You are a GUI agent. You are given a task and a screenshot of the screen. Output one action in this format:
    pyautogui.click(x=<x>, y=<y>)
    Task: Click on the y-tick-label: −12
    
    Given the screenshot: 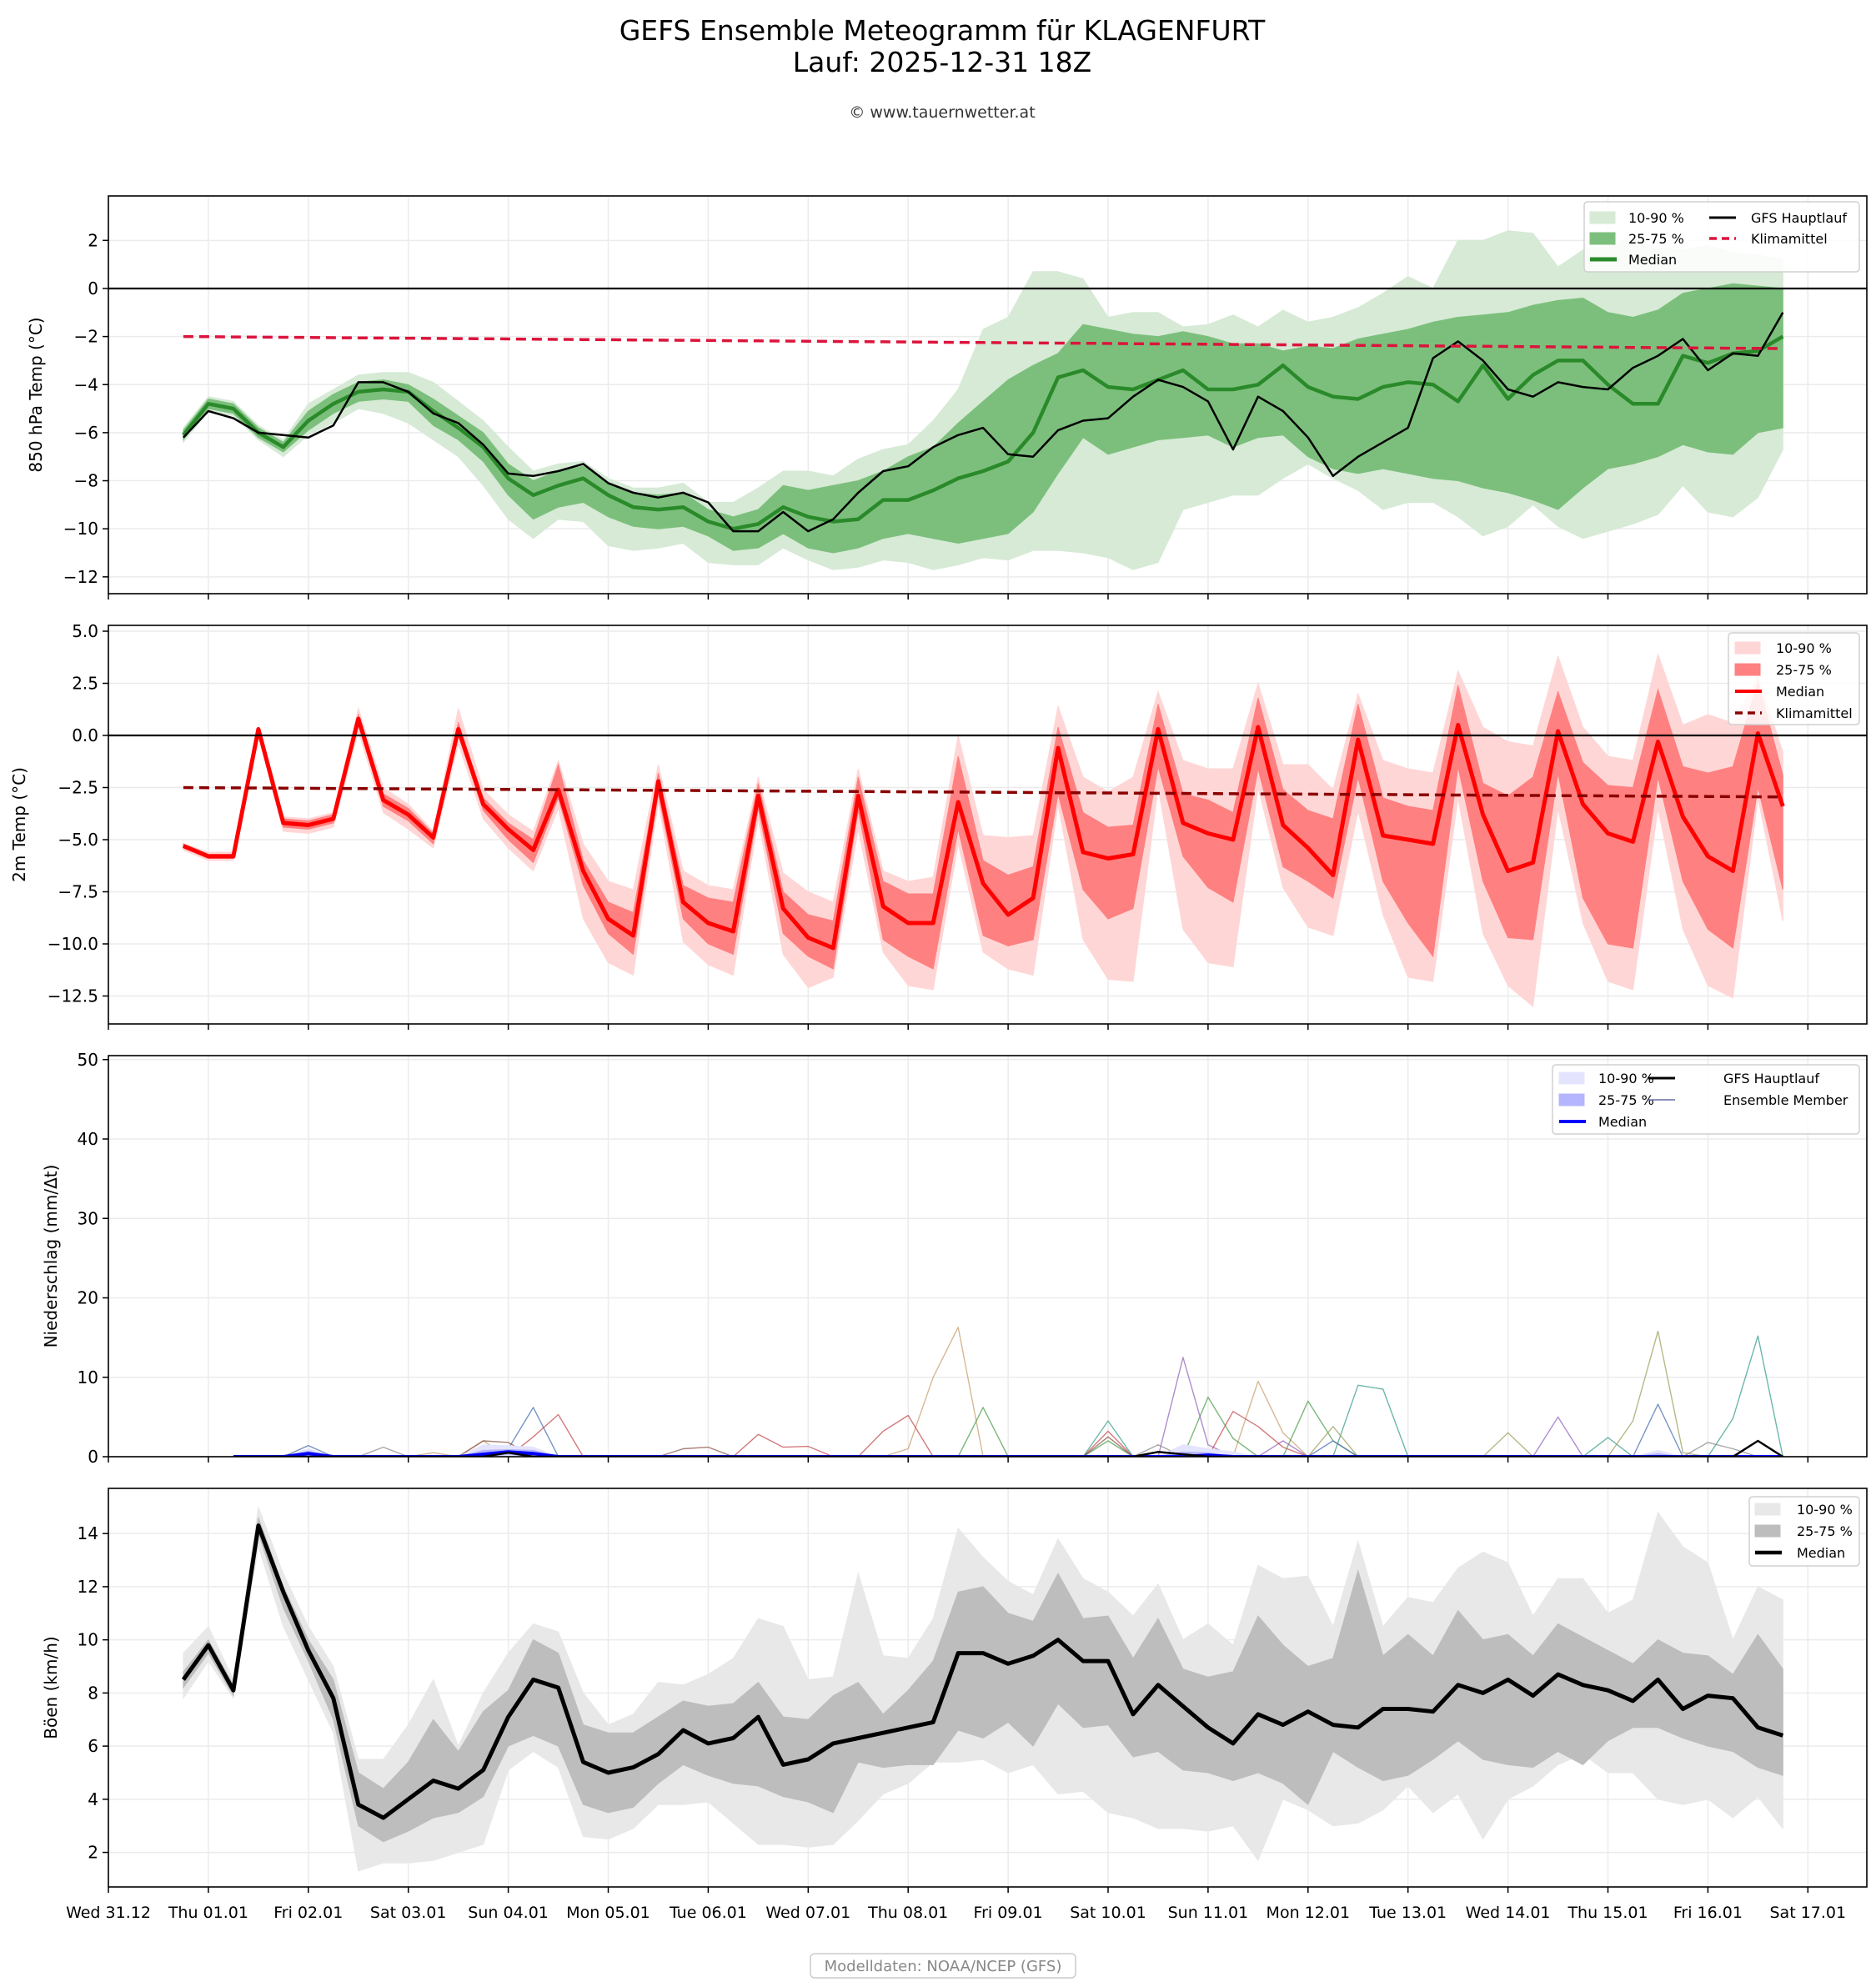 What is the action you would take?
    pyautogui.click(x=80, y=577)
    